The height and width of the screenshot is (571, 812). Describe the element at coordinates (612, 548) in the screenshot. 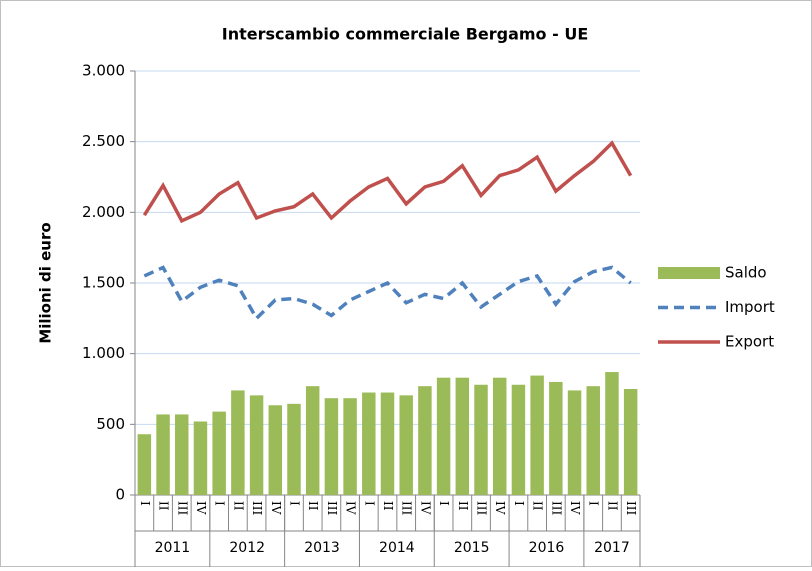

I see `x-group-label: 2017` at that location.